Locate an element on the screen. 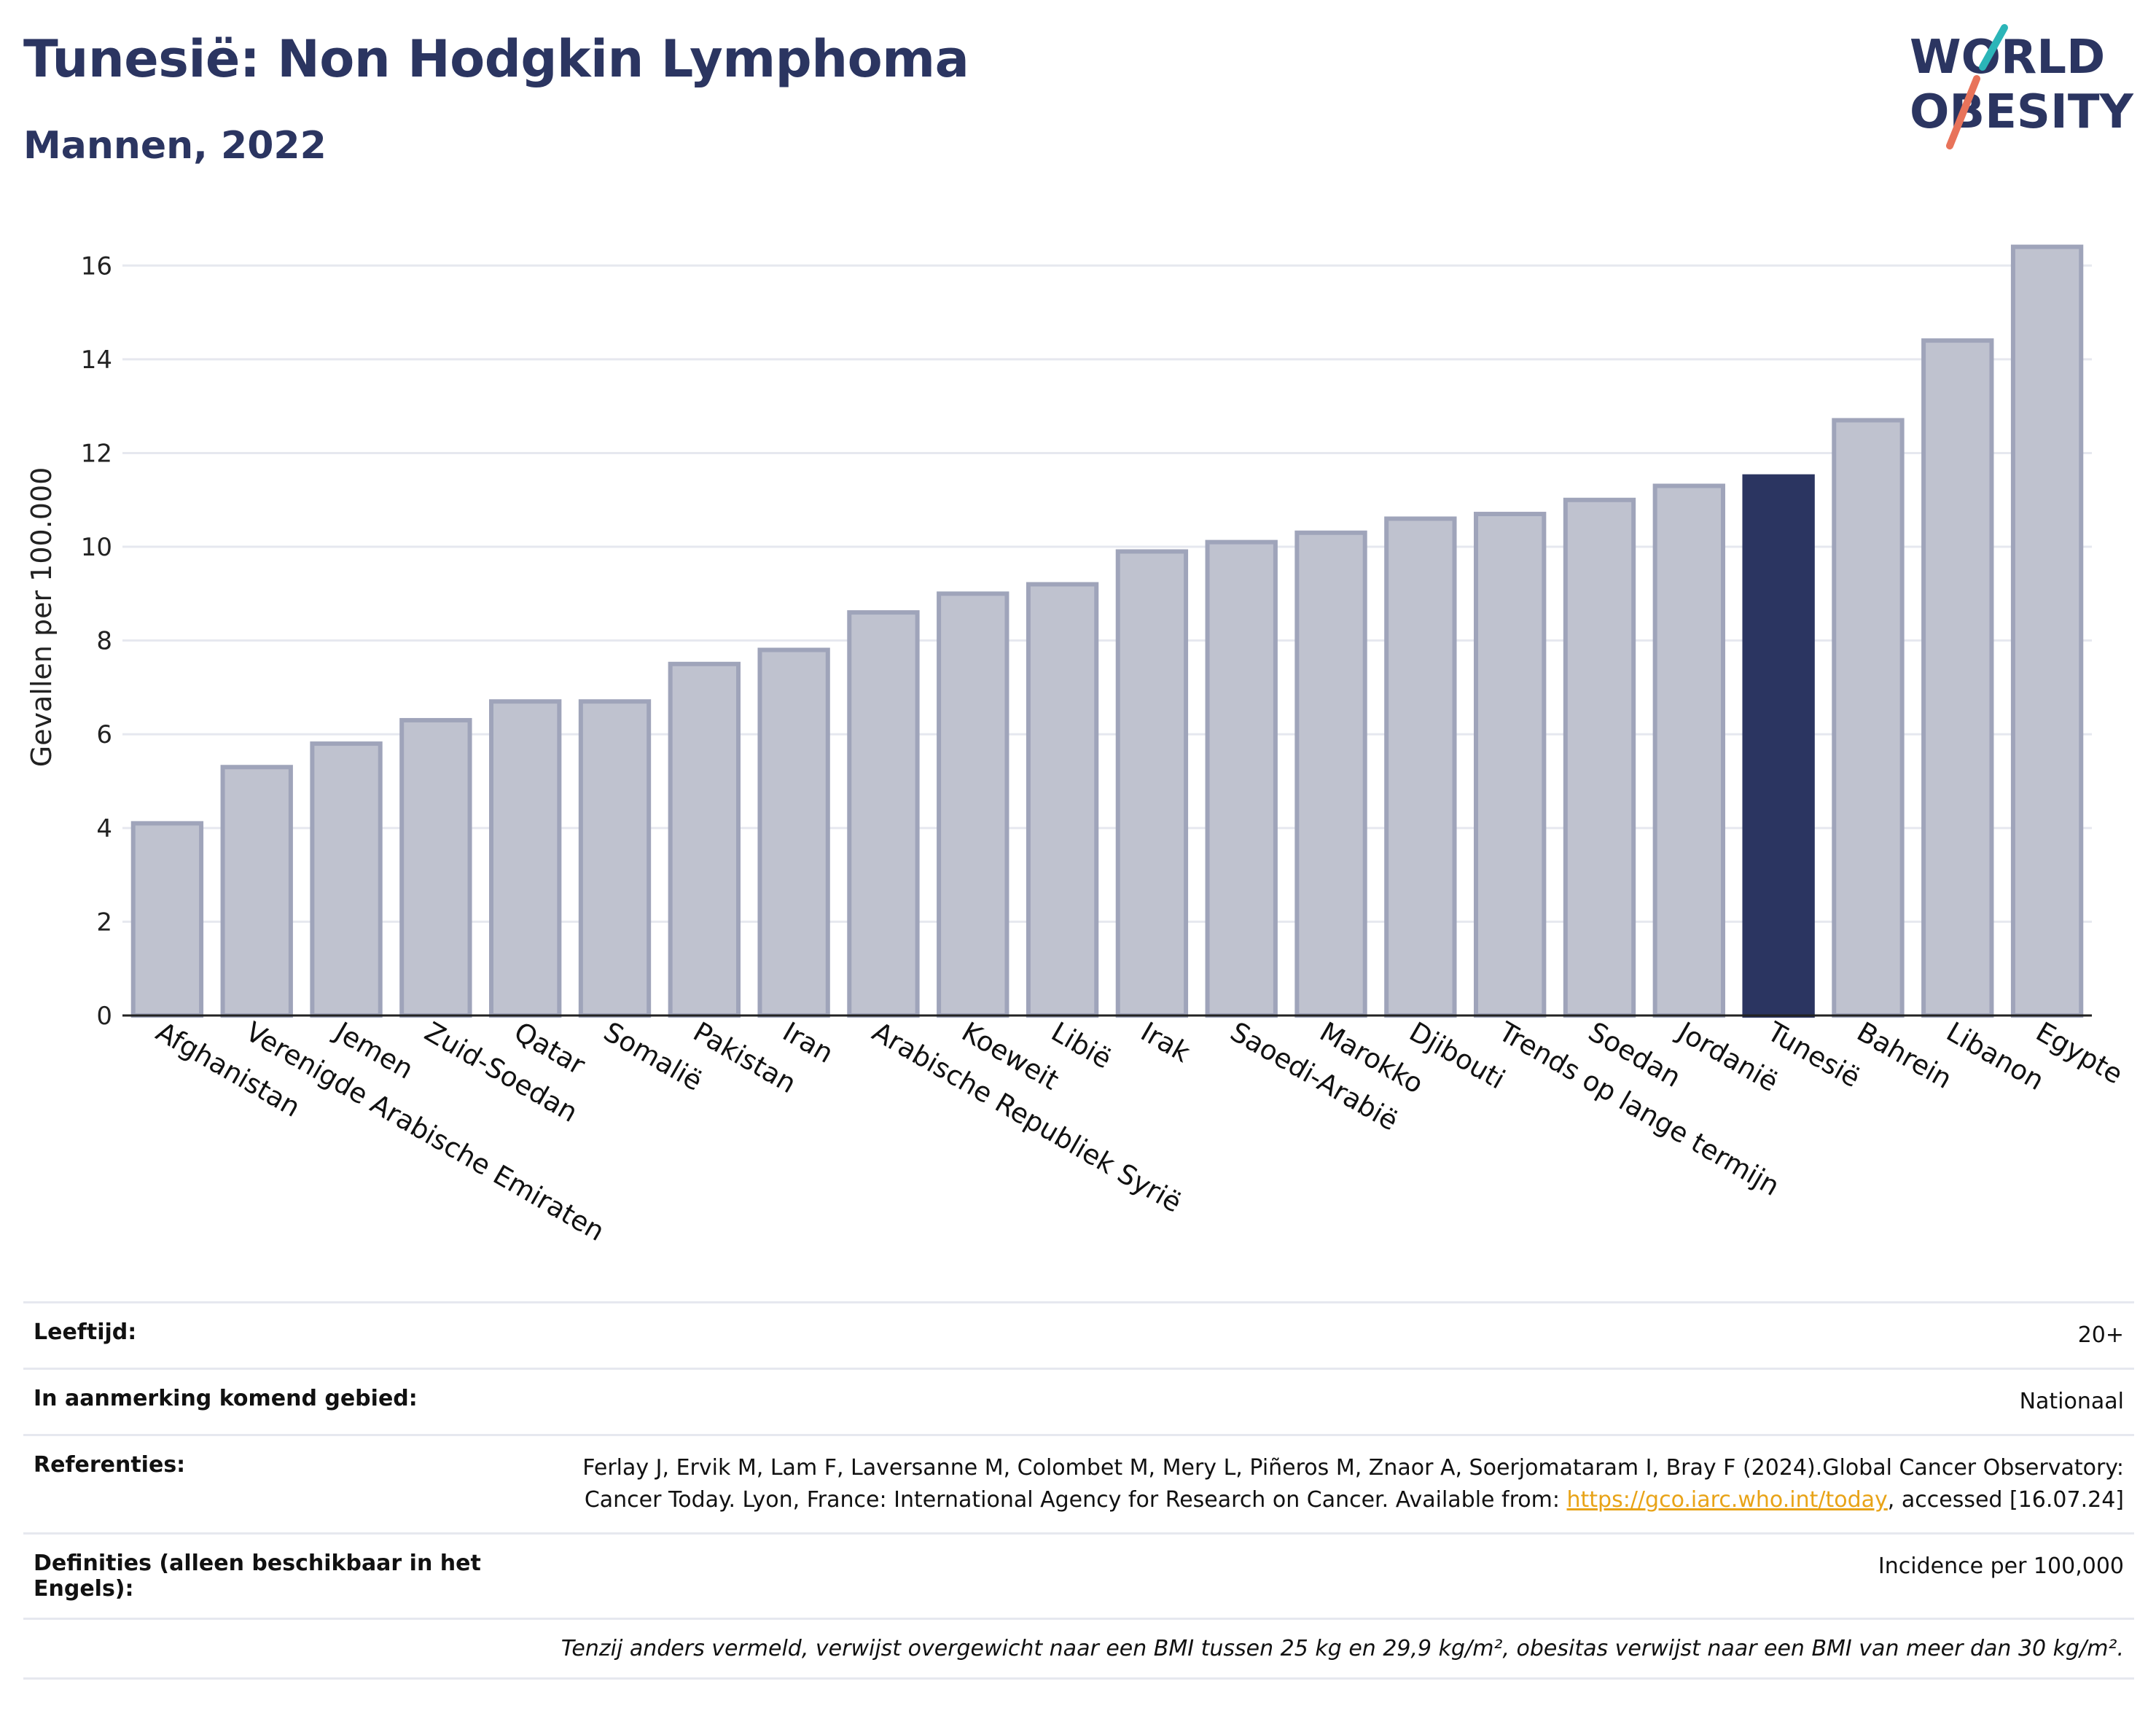 The width and height of the screenshot is (2156, 1735). y-tick-label: 12 is located at coordinates (97, 453).